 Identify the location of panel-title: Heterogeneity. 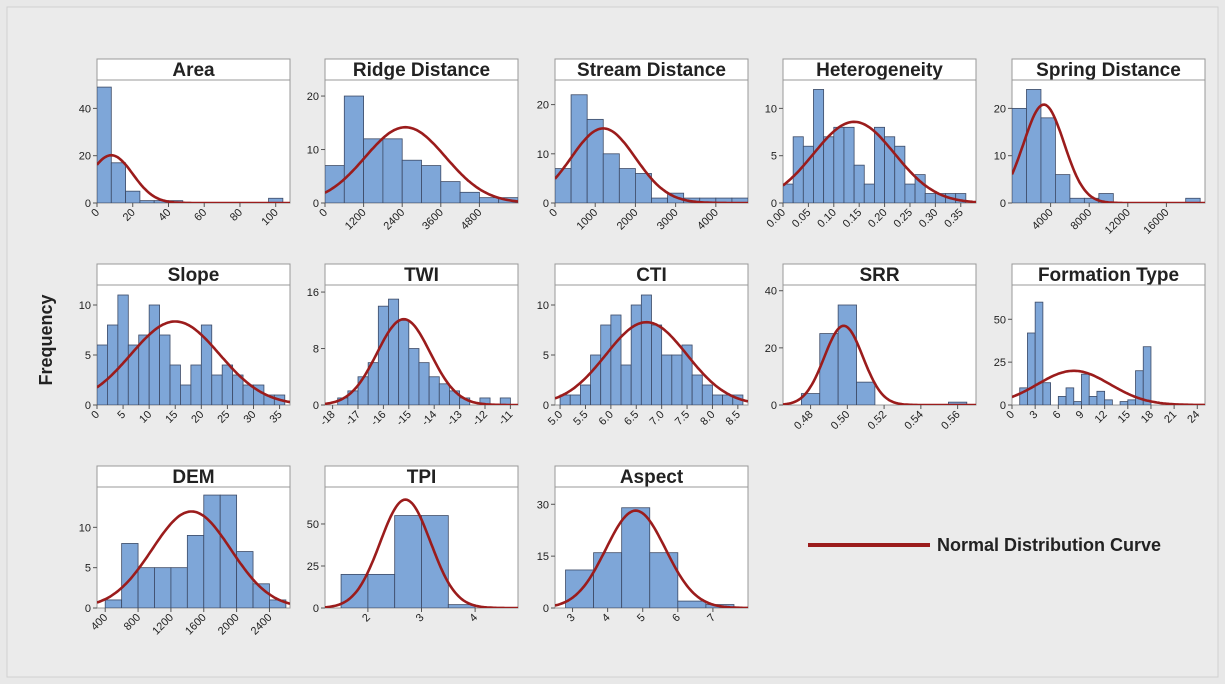
(879, 70).